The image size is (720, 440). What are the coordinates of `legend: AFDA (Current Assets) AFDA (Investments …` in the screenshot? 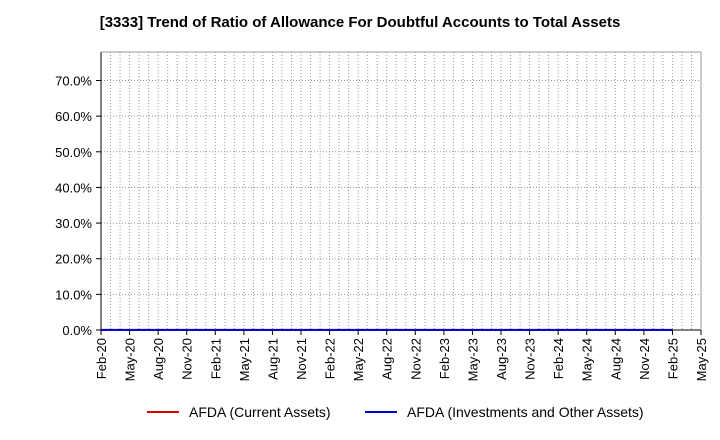 It's located at (360, 415).